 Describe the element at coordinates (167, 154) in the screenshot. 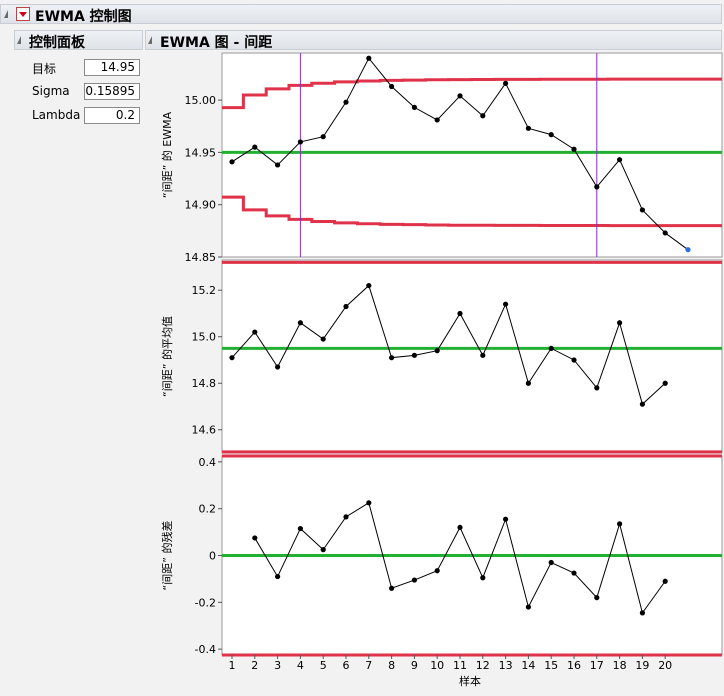

I see `y-axis-label: “间距” 的 EWMA` at that location.